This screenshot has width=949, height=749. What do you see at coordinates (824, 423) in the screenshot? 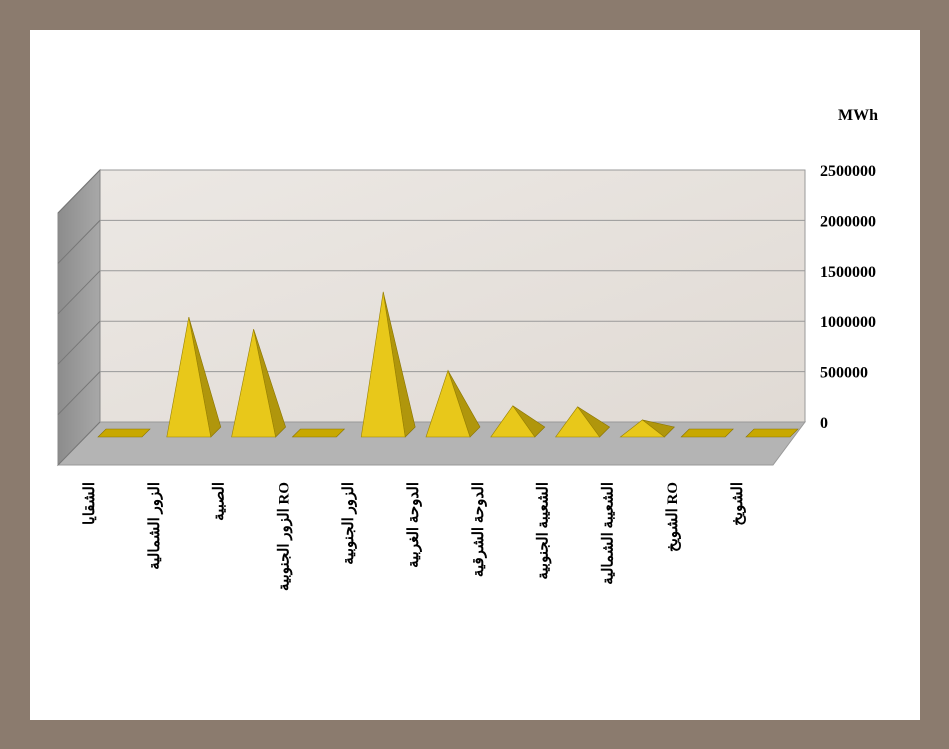
I see `y-tick-label: 0` at bounding box center [824, 423].